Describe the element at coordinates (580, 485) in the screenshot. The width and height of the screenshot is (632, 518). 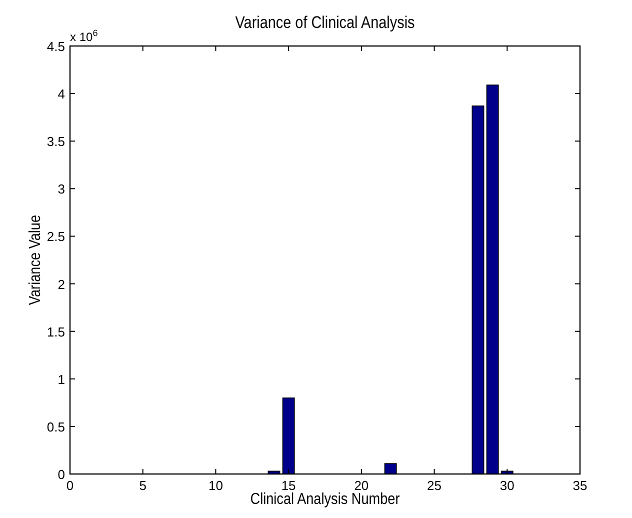
I see `x-tick-label: 35` at that location.